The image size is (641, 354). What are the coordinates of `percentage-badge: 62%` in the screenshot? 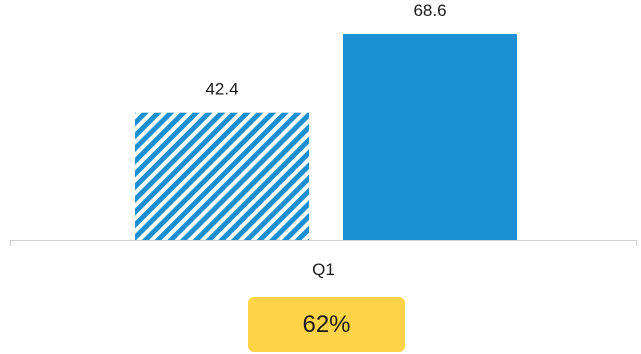 It's located at (326, 324).